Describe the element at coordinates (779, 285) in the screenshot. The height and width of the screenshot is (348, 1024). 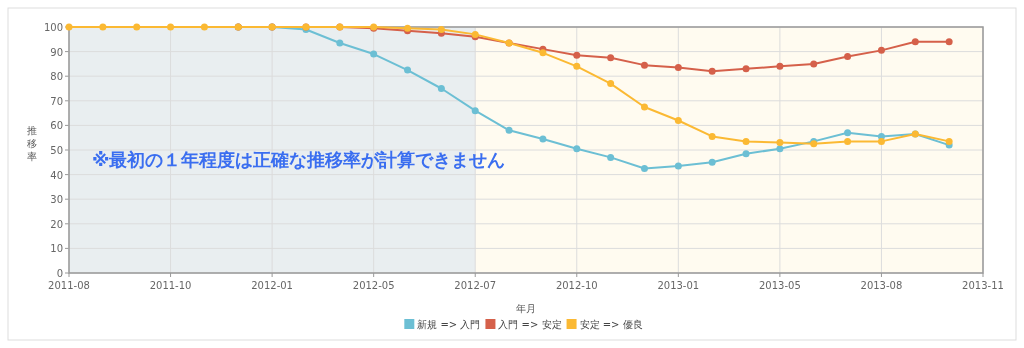
I see `x-tick-label: 2013-05` at that location.